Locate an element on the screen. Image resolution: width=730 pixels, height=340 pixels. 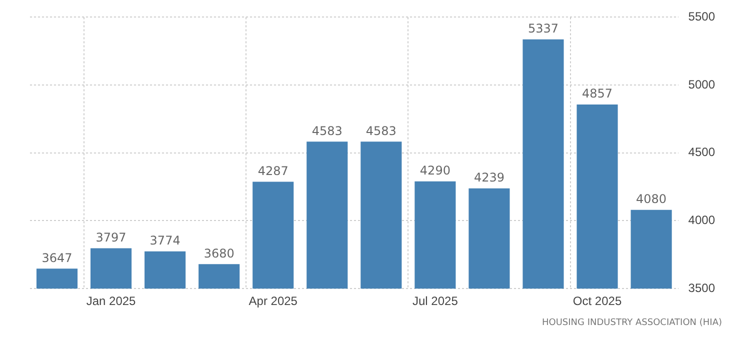
data-label: 4239 is located at coordinates (489, 177).